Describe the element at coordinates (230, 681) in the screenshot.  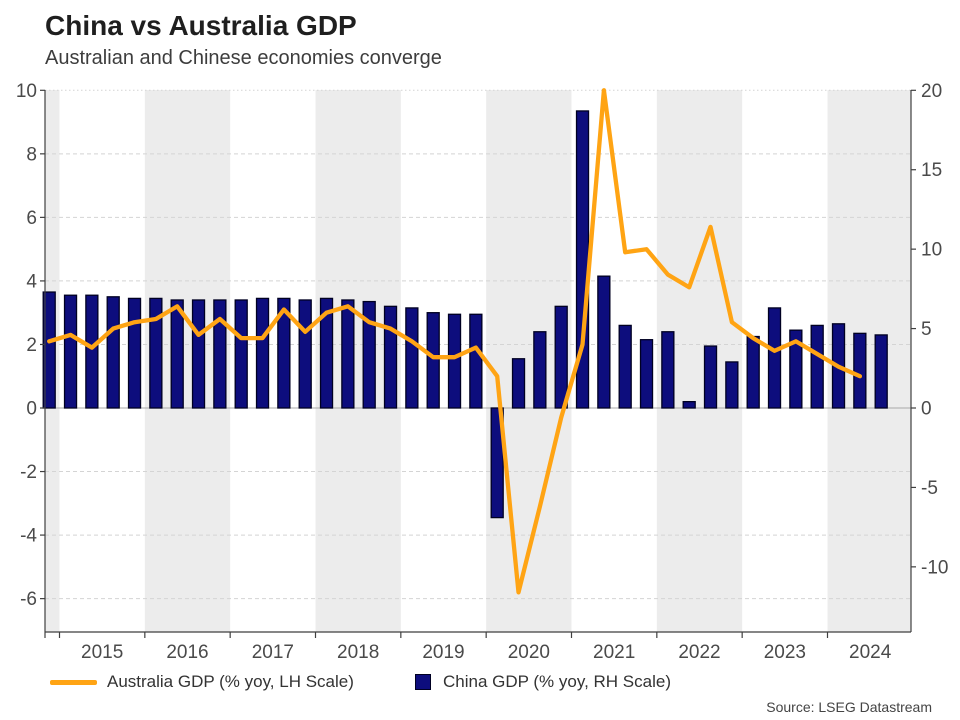
I see `legend-label-australia: Australia GDP (% yoy, LH Scale)` at that location.